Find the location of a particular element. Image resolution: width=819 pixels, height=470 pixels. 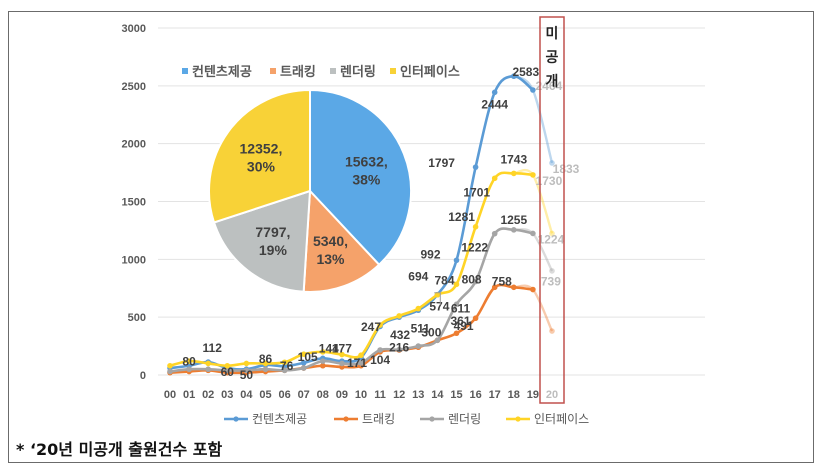

data-label: 216 is located at coordinates (399, 348).